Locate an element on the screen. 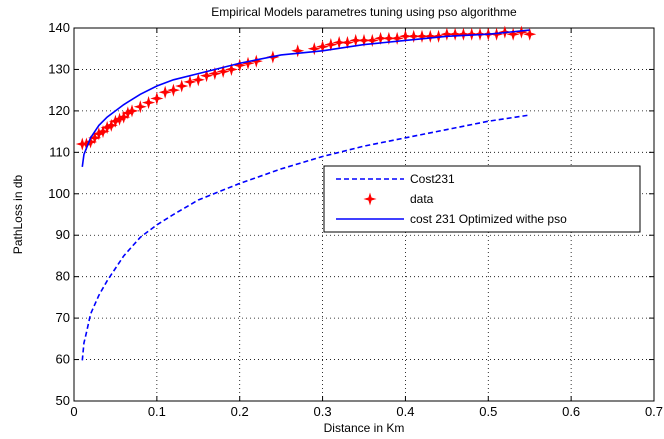 The height and width of the screenshot is (439, 664). legend-label: Cost231 is located at coordinates (432, 179).